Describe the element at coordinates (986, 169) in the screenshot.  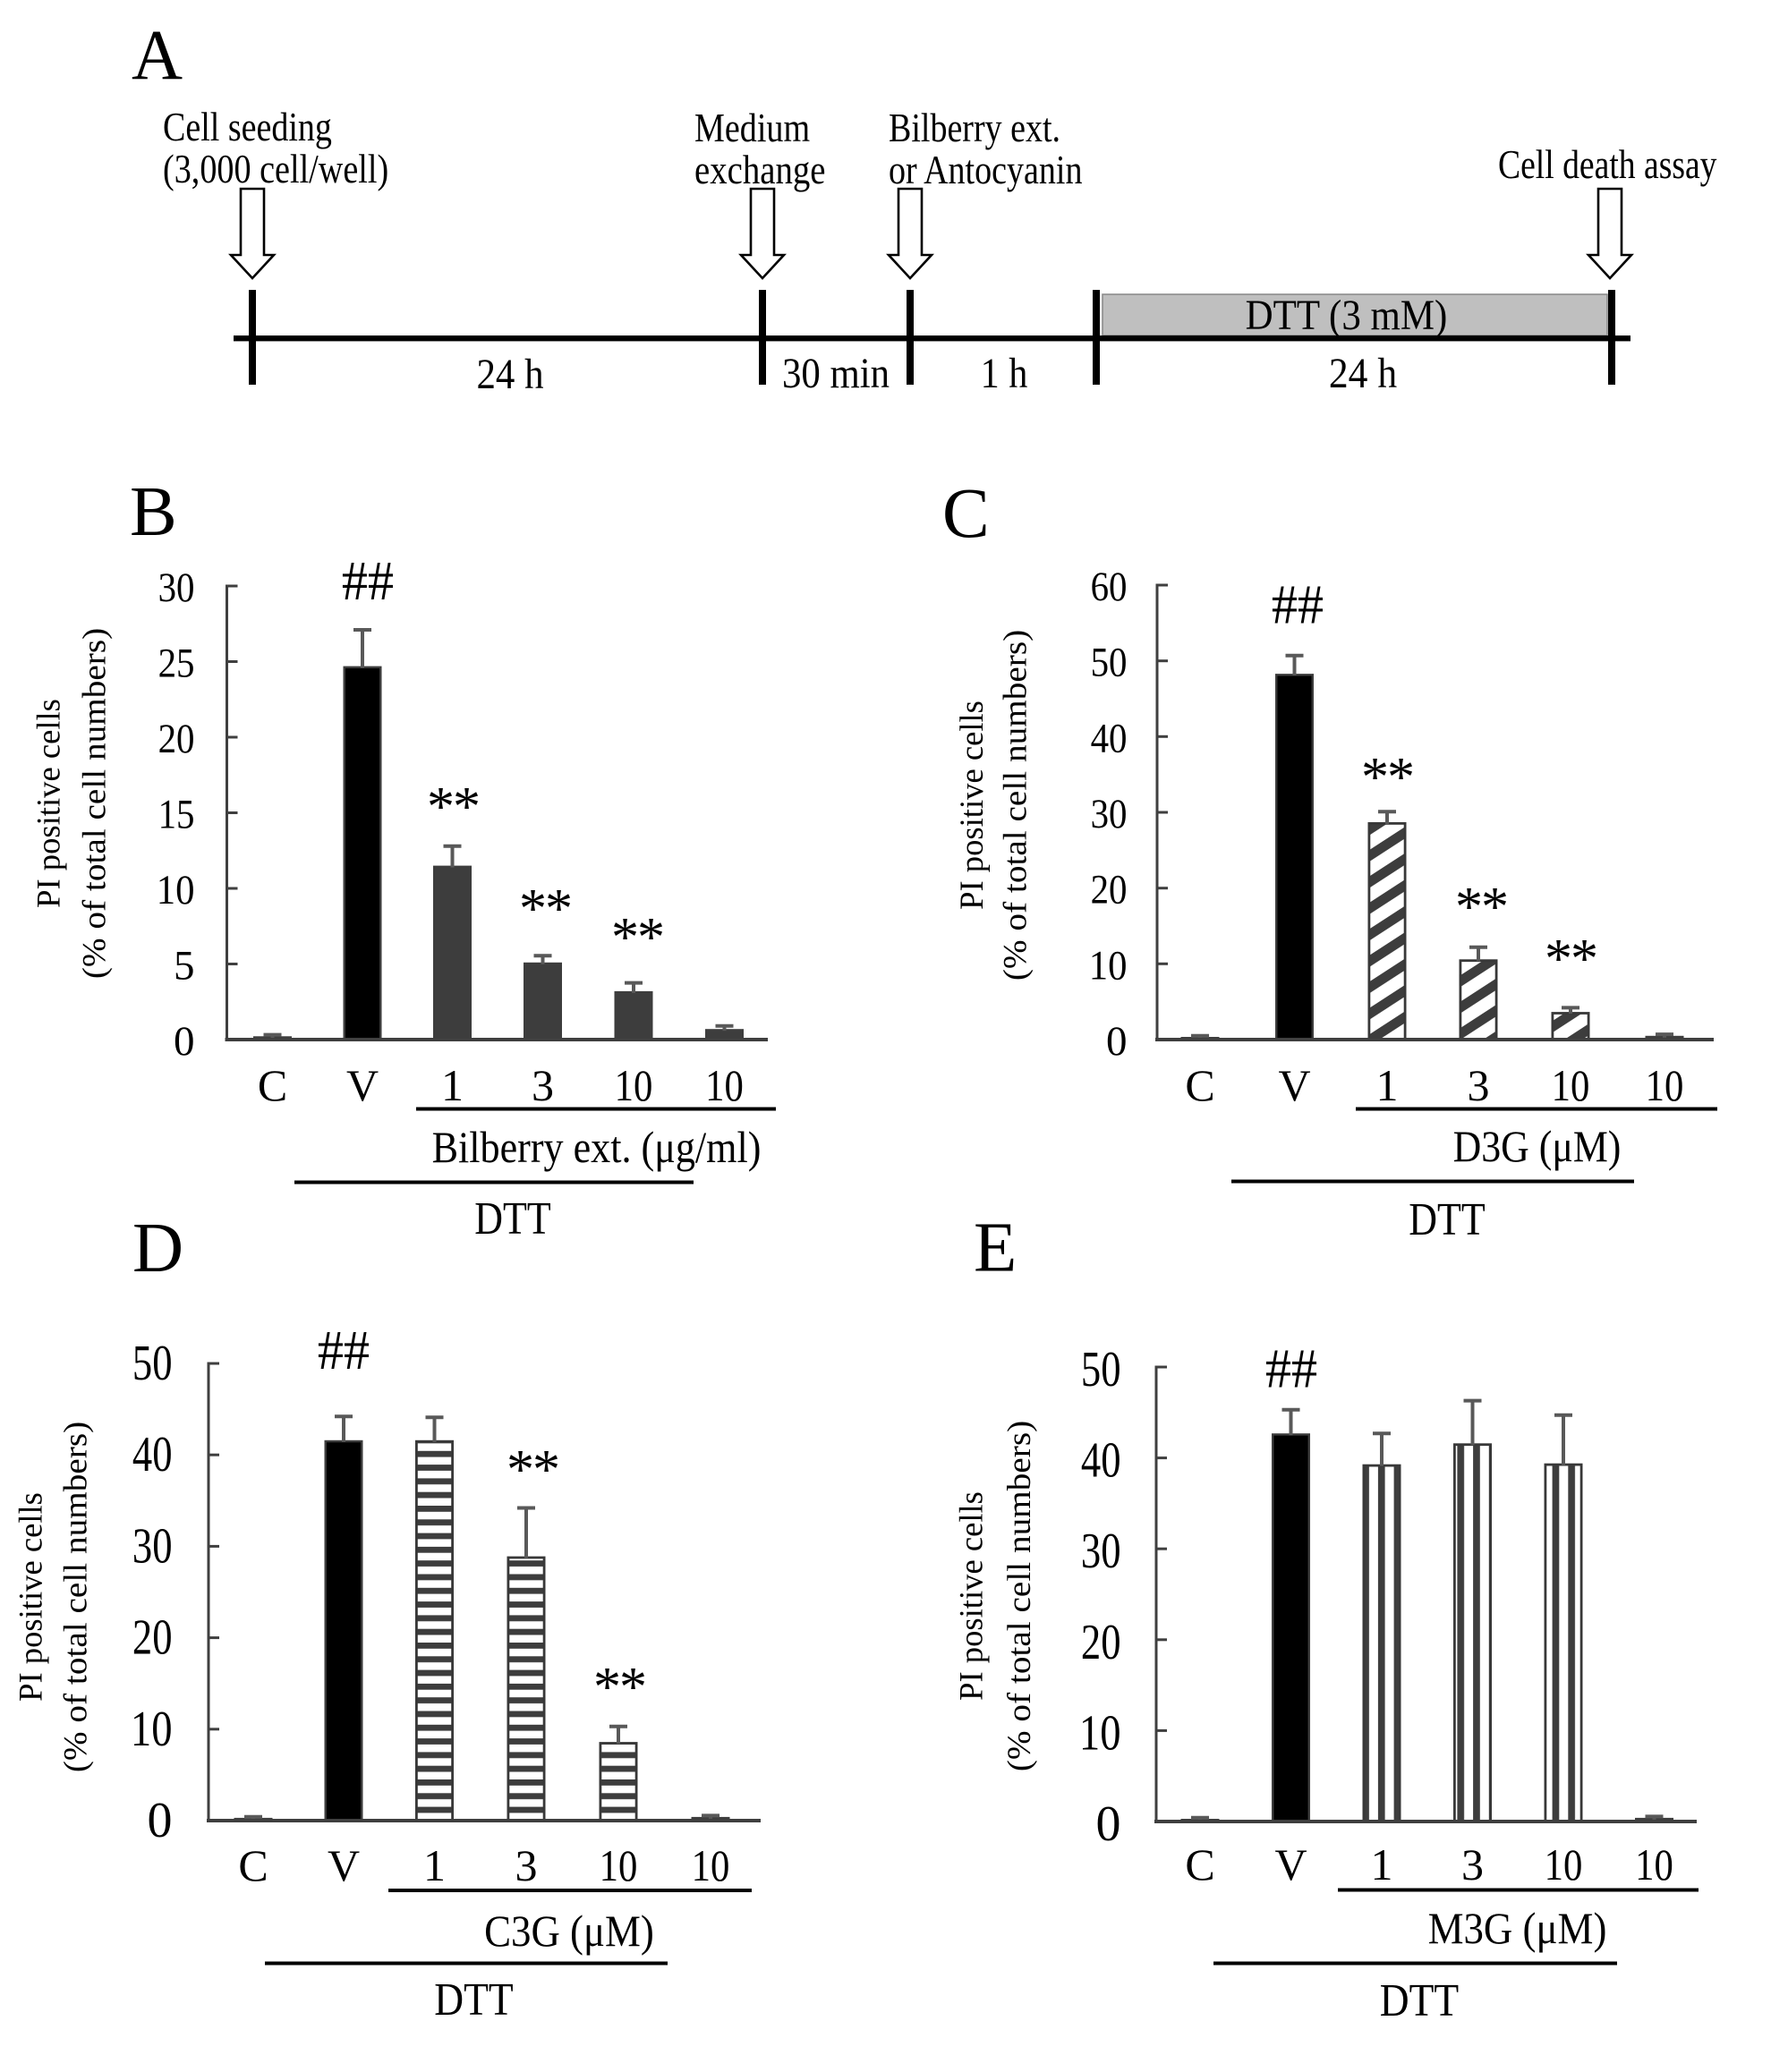
I see `svg-text: or Antocyanin` at that location.